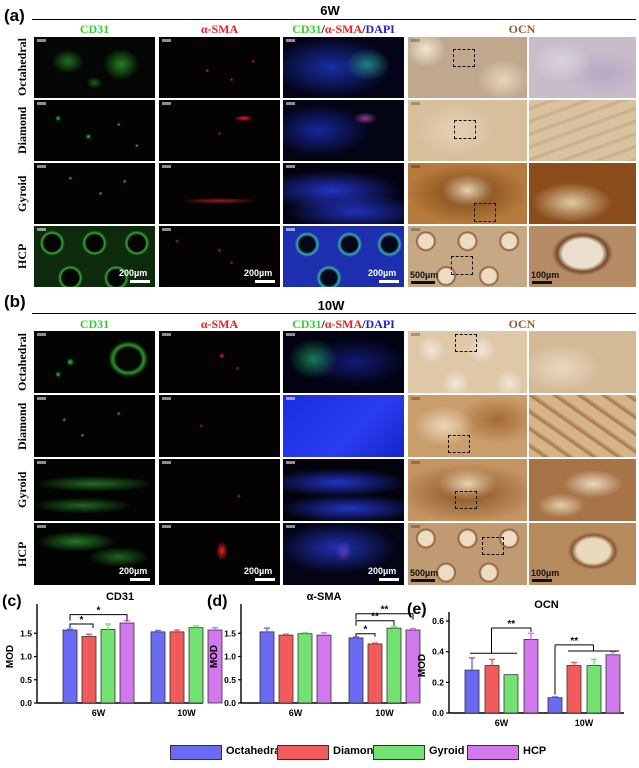 The height and width of the screenshot is (768, 639). Describe the element at coordinates (438, 652) in the screenshot. I see `y-tick-label: 0.4` at that location.